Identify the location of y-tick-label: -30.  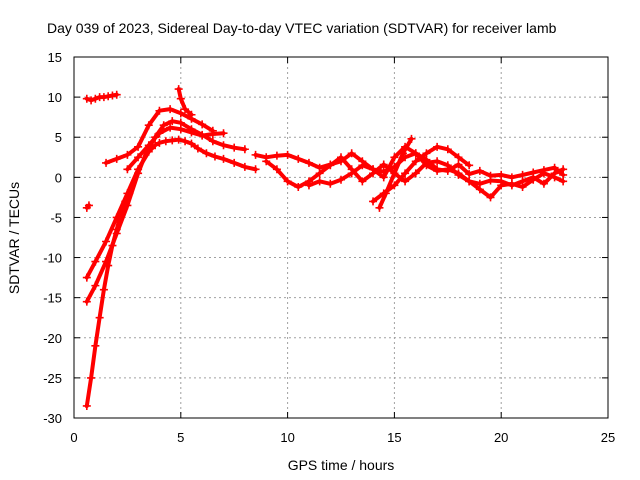
(52, 418).